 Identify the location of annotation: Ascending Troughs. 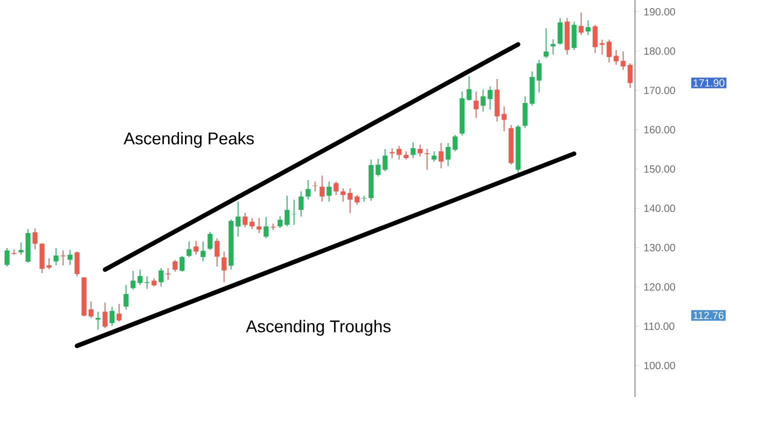
(318, 328).